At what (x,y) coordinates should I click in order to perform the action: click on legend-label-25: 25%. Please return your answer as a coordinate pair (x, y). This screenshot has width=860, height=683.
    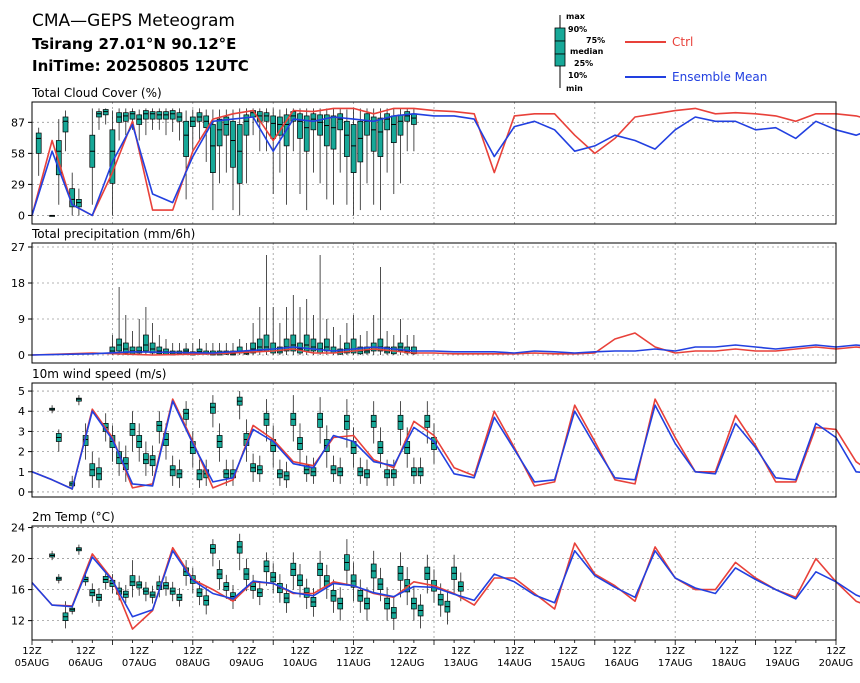
    Looking at the image, I should click on (583, 63).